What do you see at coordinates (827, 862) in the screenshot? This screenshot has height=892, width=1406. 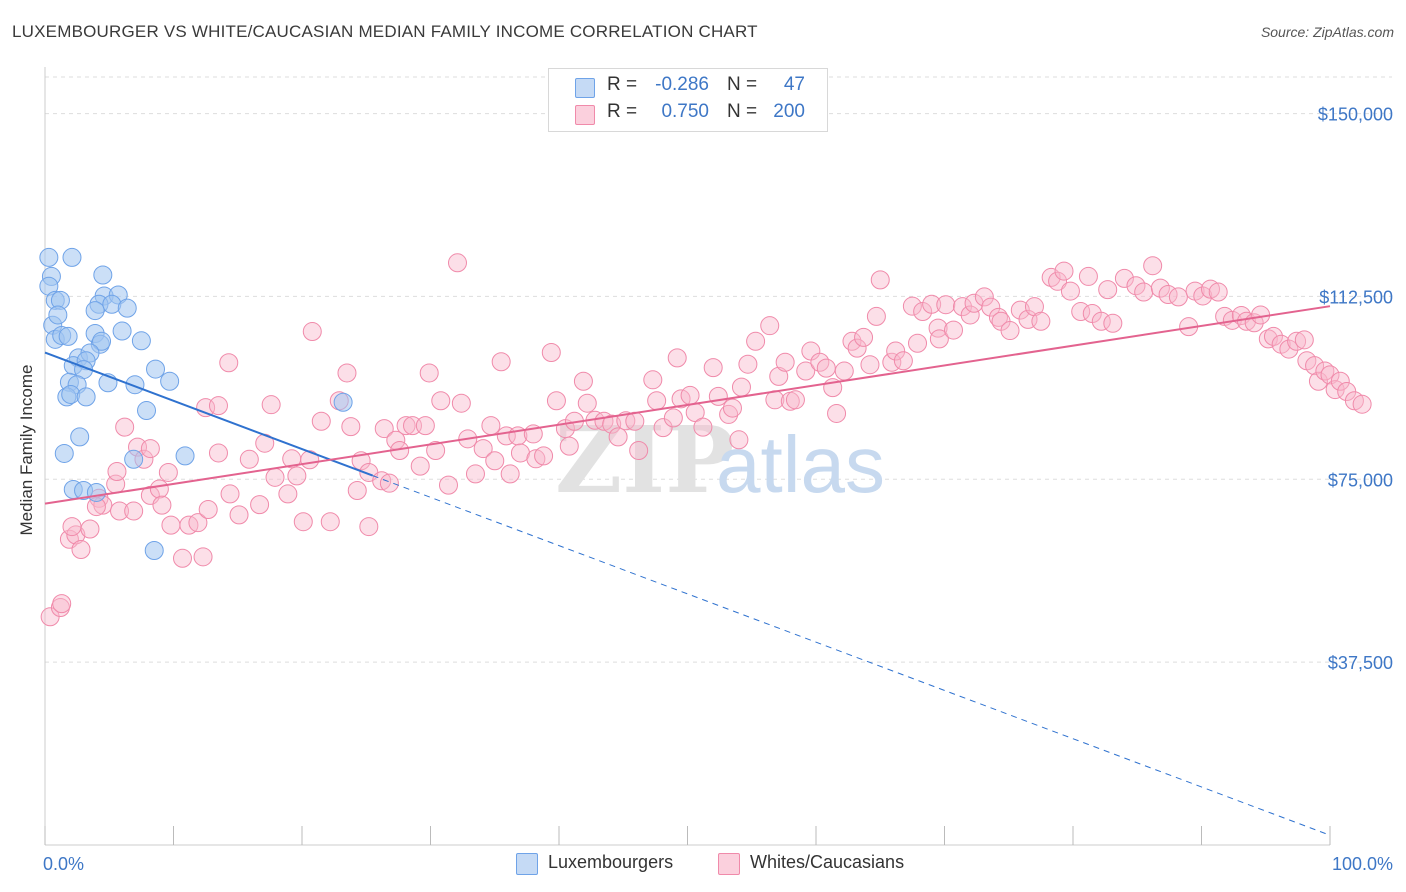 I see `legend-label: Whites/Caucasians` at bounding box center [827, 862].